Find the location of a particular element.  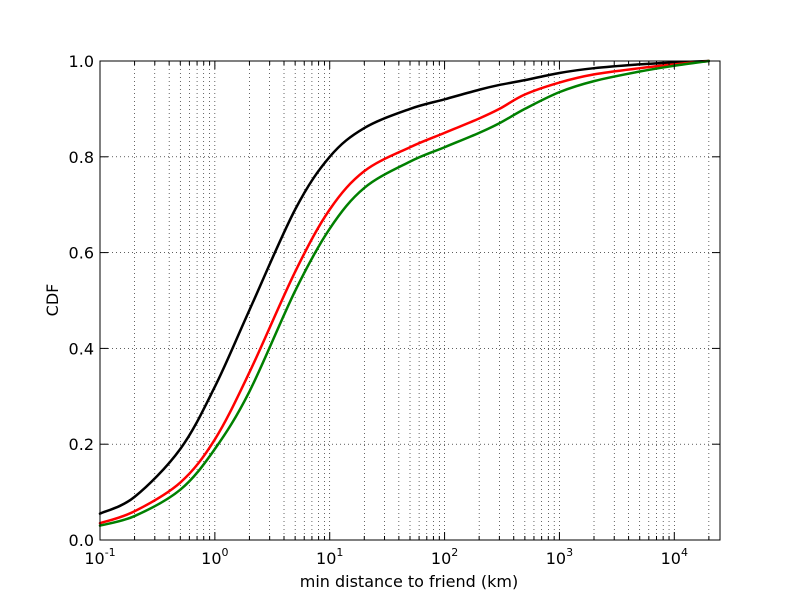

x-tick-labels: 10⁻¹ 10⁰ 10¹ 10² 10³ 10⁴ is located at coordinates (386, 557).